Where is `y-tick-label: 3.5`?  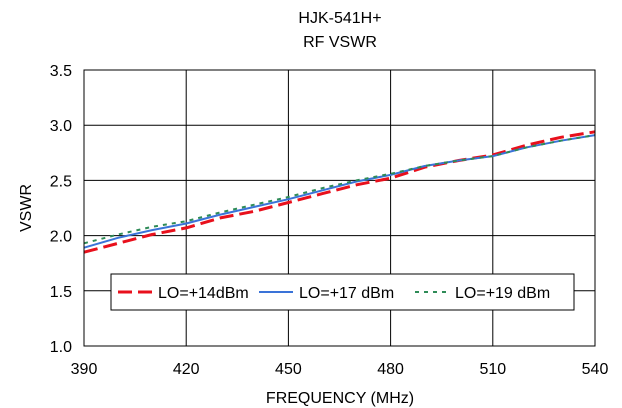 y-tick-label: 3.5 is located at coordinates (61, 71).